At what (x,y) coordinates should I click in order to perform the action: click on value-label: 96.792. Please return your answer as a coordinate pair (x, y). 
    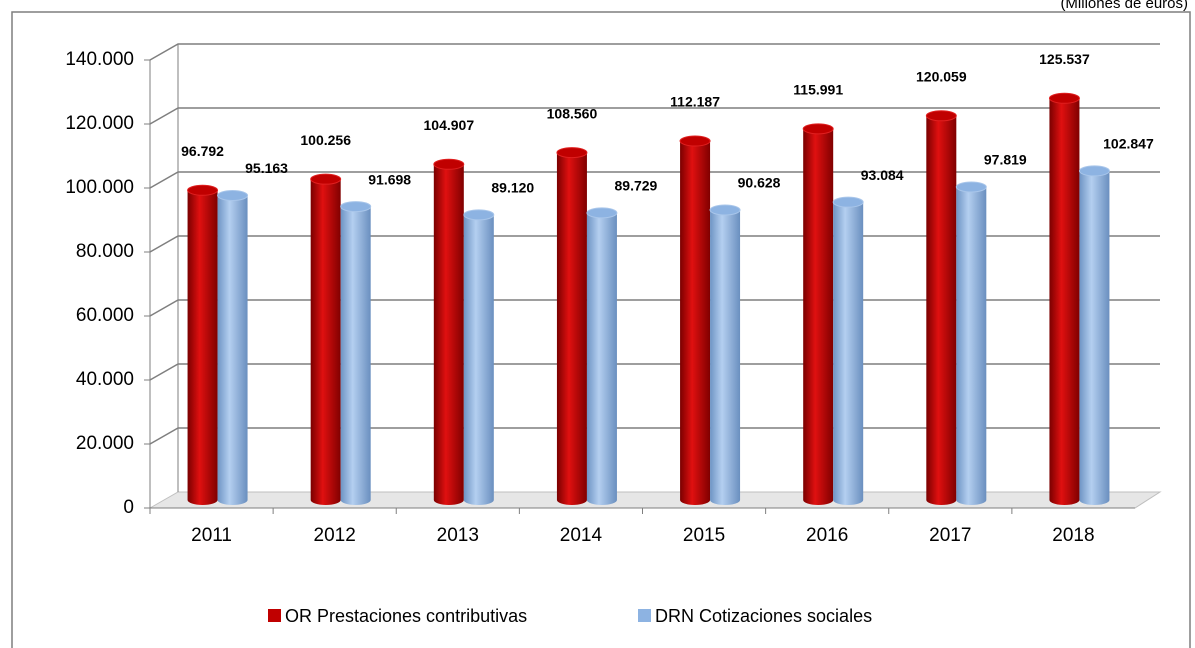
    Looking at the image, I should click on (202, 151).